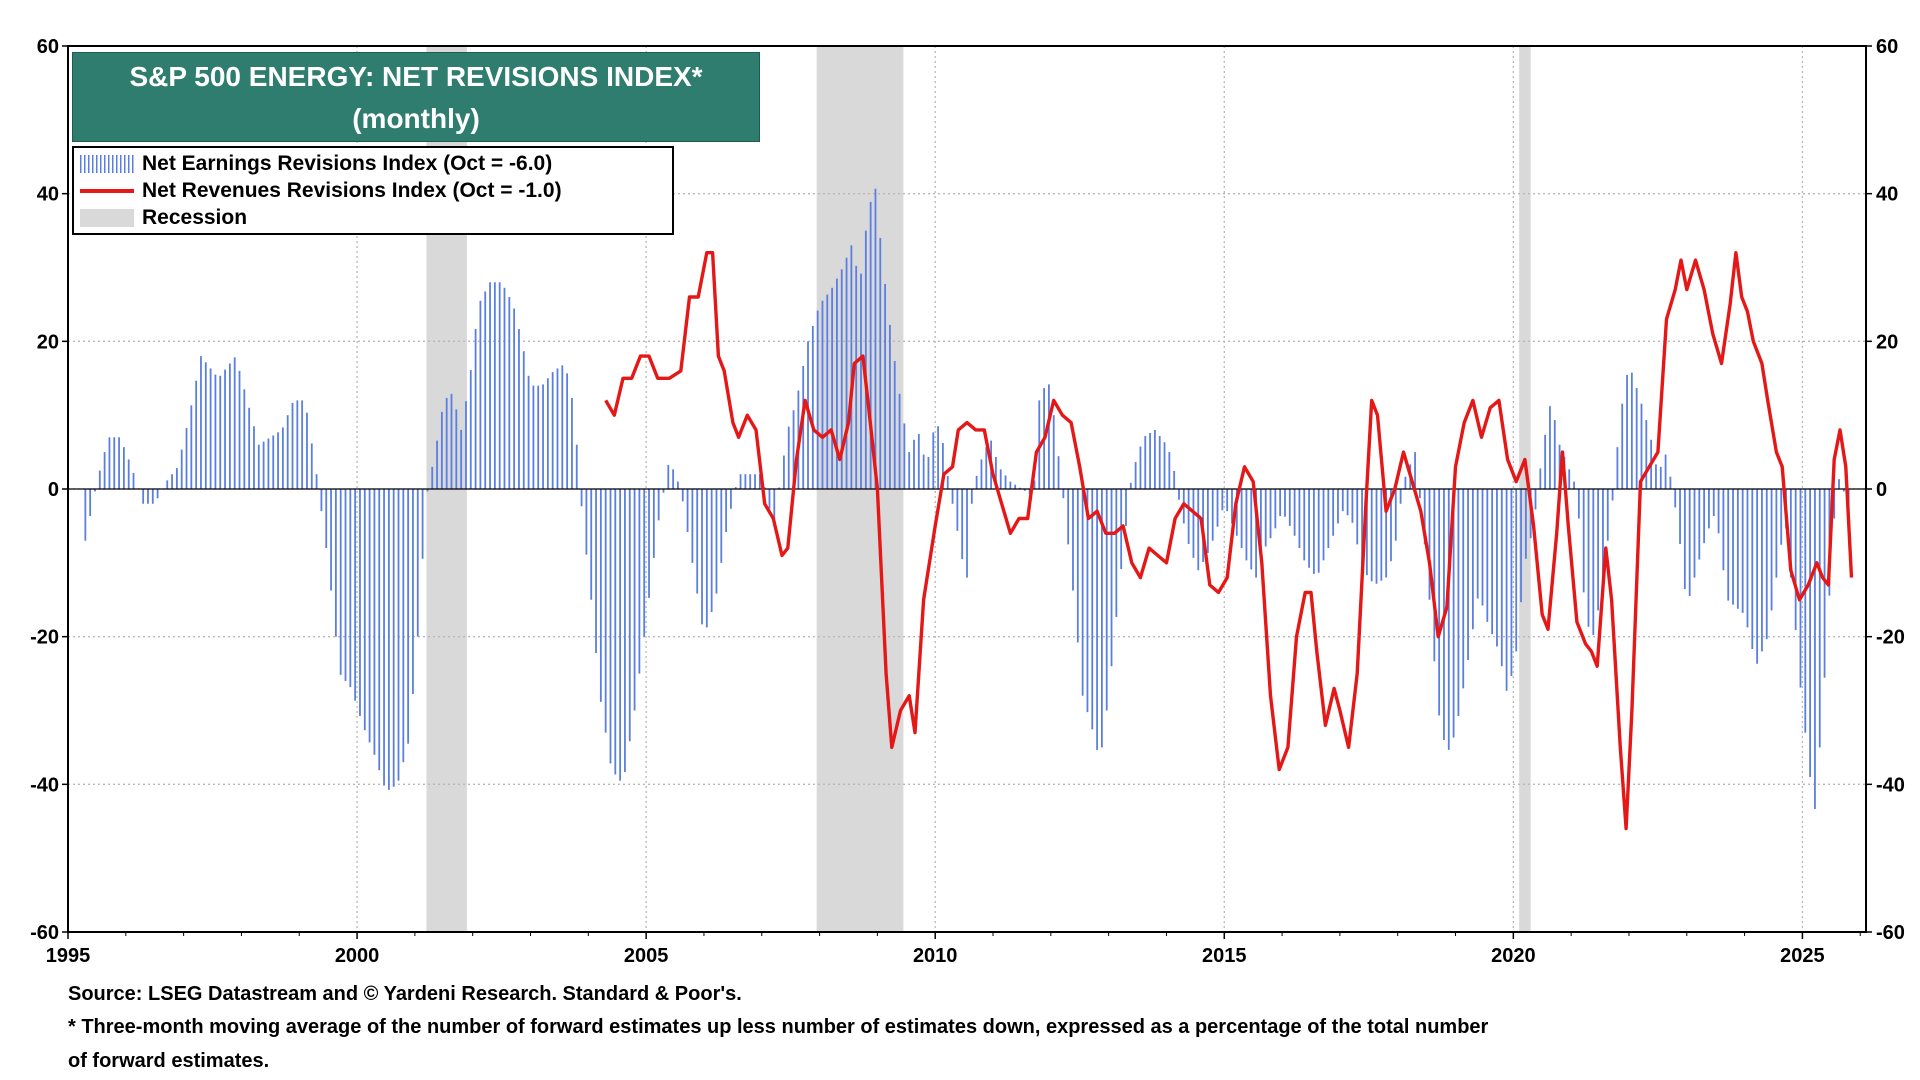 Image resolution: width=1920 pixels, height=1080 pixels. I want to click on y-tick-label-right: 0, so click(1881, 490).